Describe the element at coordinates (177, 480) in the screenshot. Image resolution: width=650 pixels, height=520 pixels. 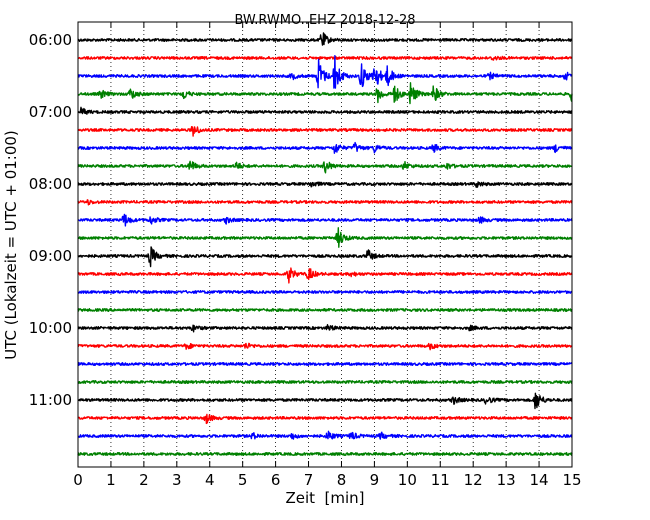
I see `x-tick-label: 3` at that location.